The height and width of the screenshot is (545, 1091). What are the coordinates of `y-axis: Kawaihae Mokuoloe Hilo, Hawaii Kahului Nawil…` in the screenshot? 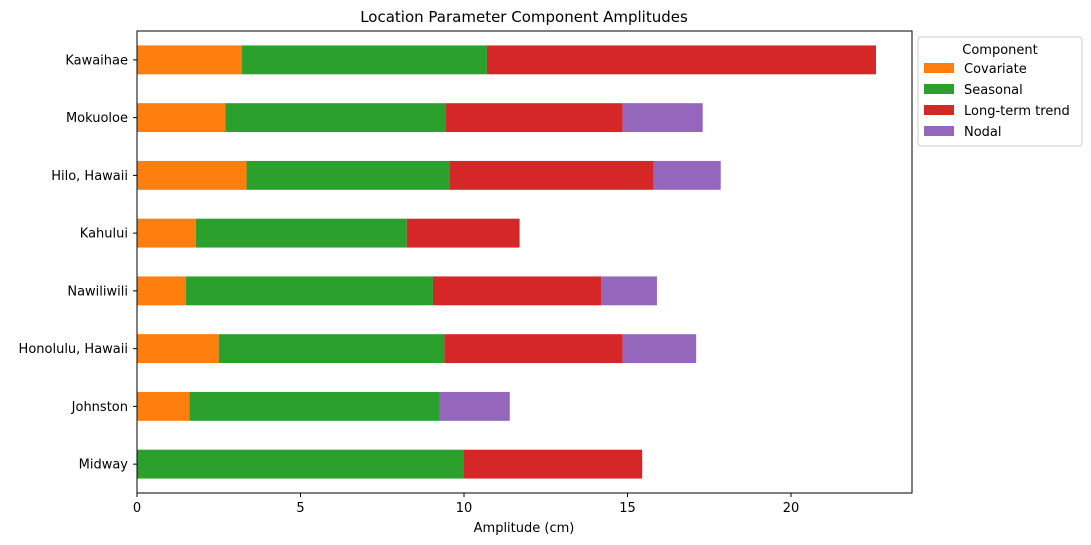 It's located at (78, 263).